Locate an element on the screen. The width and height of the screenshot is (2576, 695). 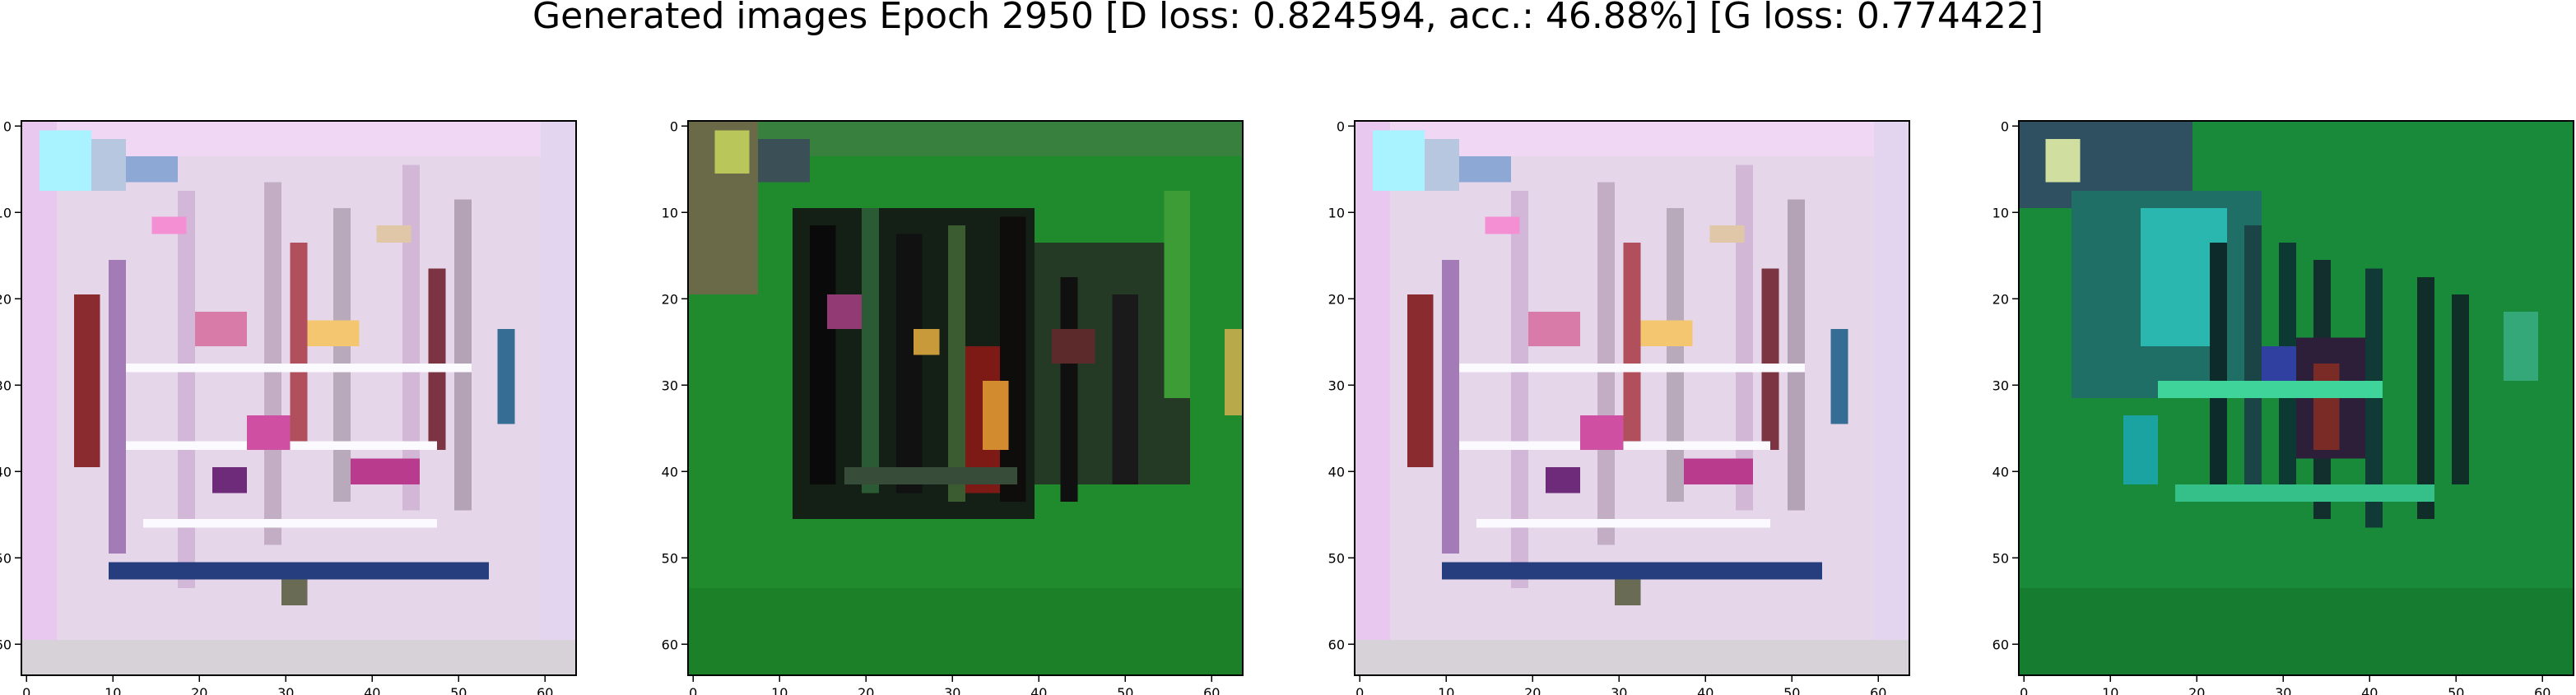
y-tick-label-panel-1-0: 0 is located at coordinates (7, 126).